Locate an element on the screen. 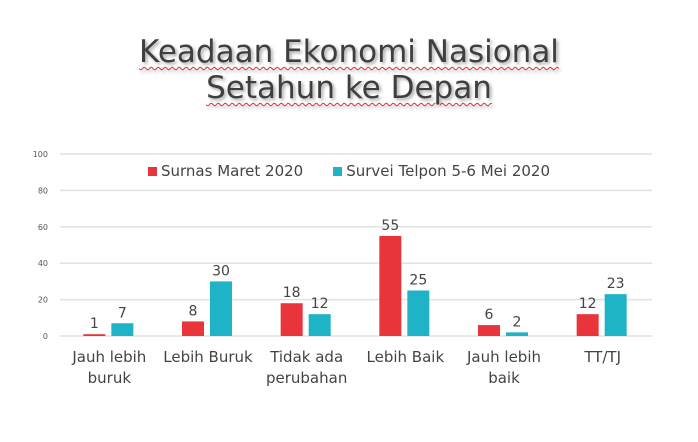 The height and width of the screenshot is (442, 698). data-label: 8 is located at coordinates (193, 311).